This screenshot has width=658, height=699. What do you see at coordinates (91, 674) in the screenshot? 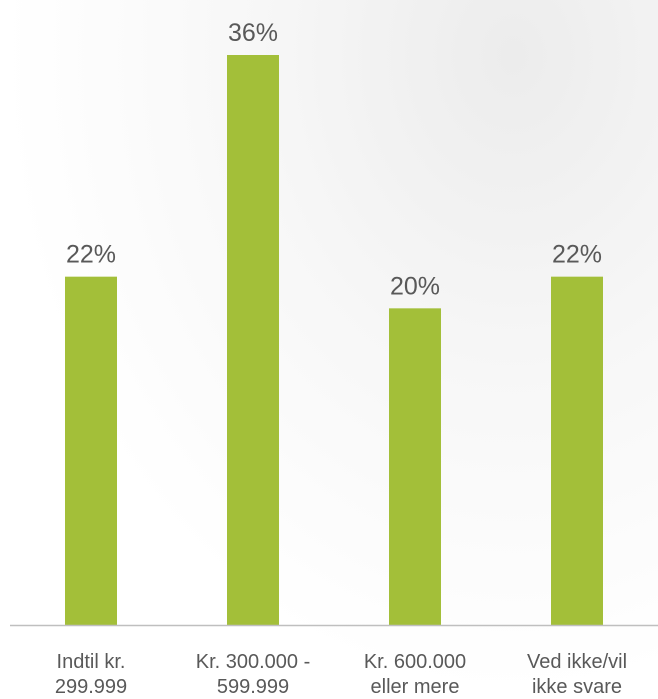
I see `category-label-1: Indtil kr. 299.999` at bounding box center [91, 674].